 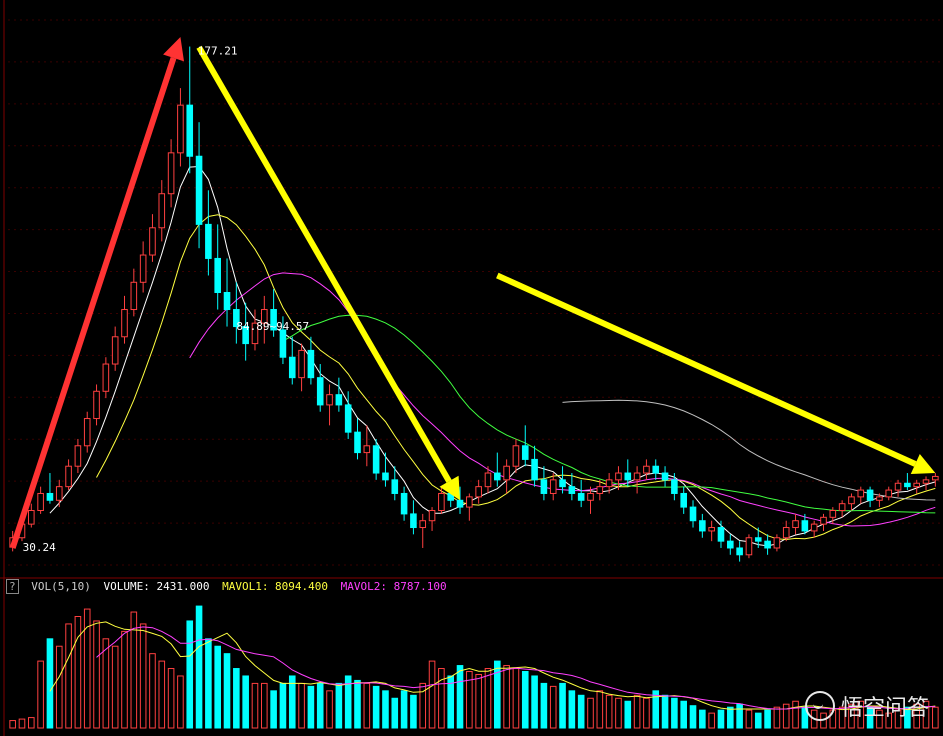 I want to click on help-icon: ?, so click(x=12, y=586).